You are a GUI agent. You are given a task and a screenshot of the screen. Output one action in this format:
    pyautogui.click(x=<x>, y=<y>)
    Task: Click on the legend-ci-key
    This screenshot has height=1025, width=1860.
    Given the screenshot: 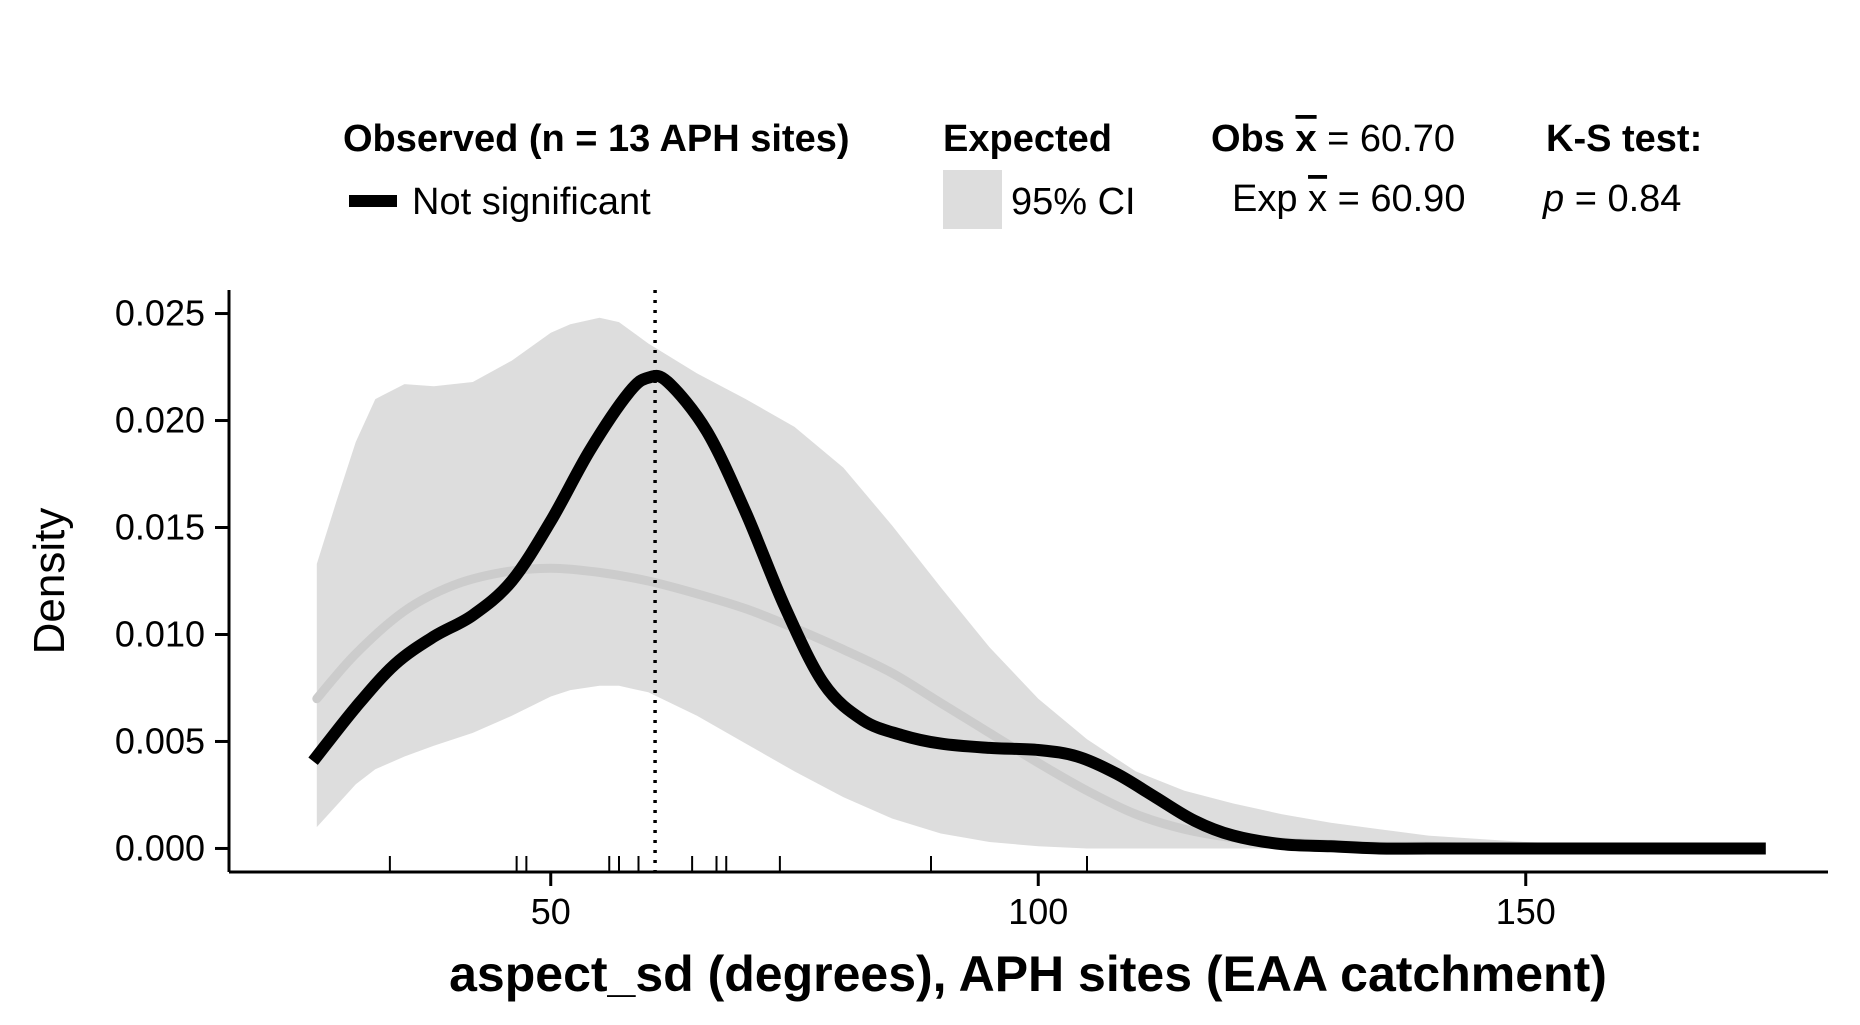 What is the action you would take?
    pyautogui.click(x=972, y=199)
    